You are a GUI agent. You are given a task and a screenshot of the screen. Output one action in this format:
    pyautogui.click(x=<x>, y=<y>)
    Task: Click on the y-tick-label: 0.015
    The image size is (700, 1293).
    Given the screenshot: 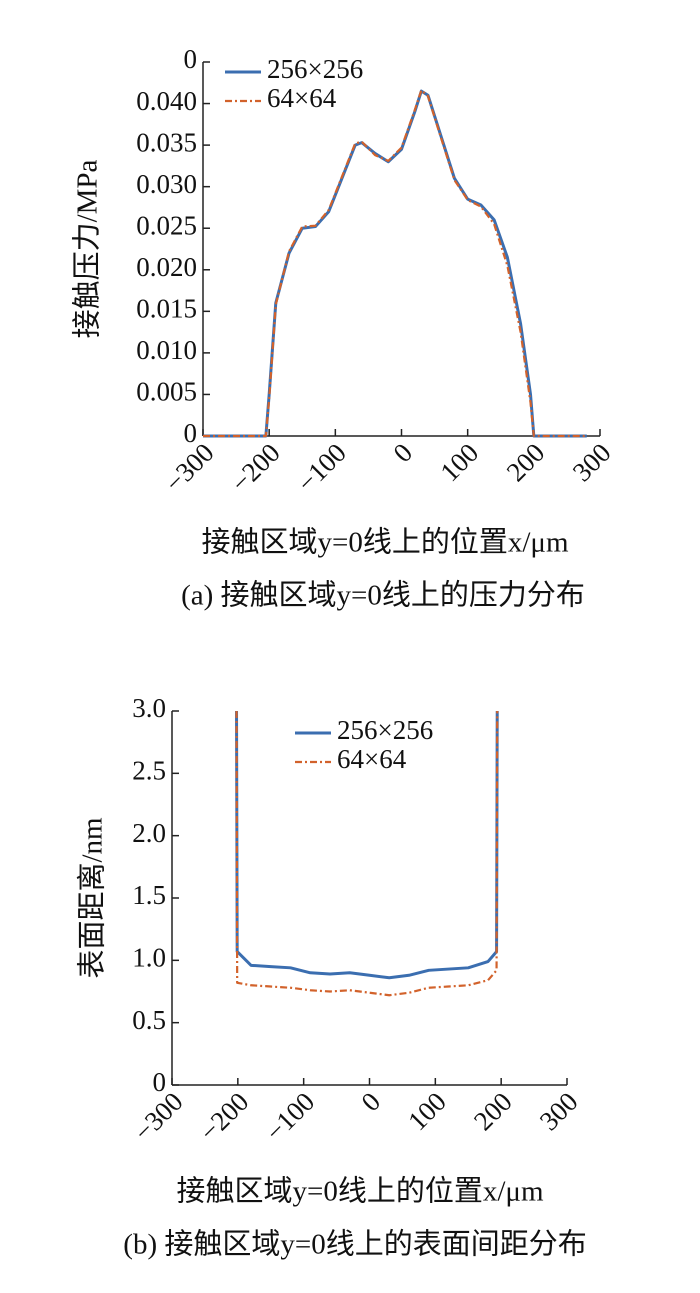 What is the action you would take?
    pyautogui.click(x=166, y=309)
    